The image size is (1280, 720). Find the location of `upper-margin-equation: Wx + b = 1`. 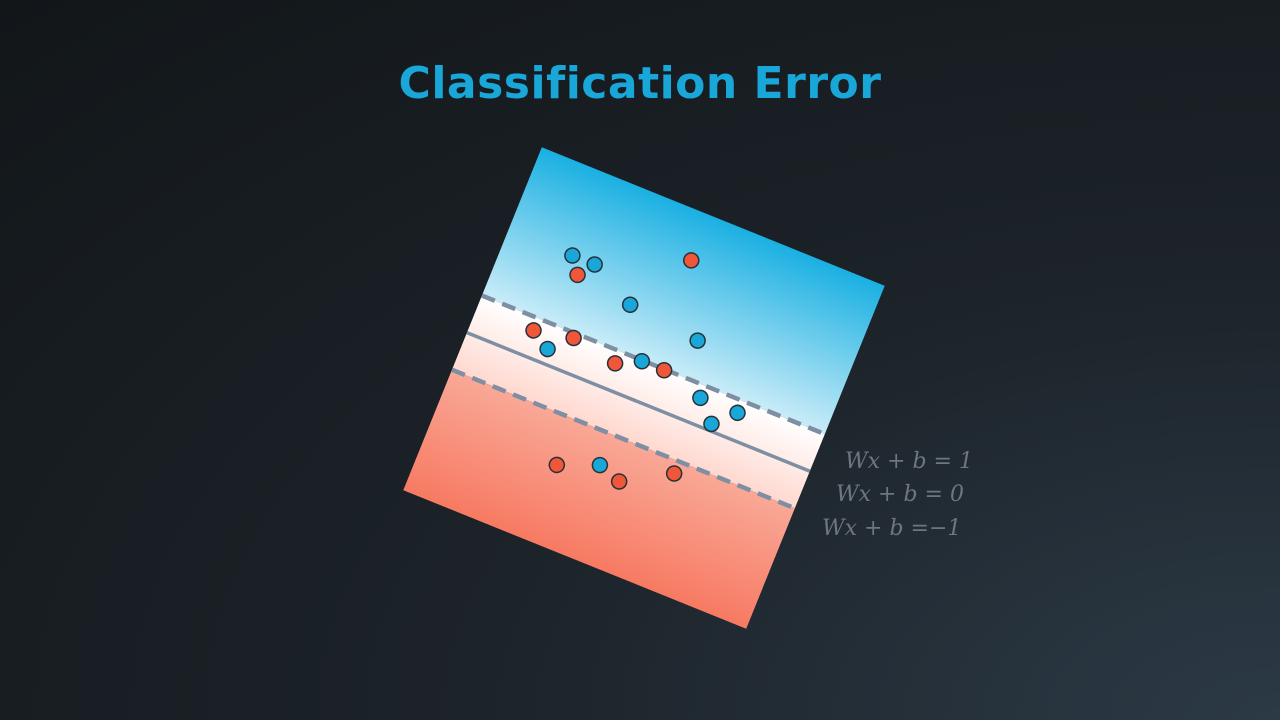

upper-margin-equation: Wx + b = 1 is located at coordinates (909, 461).